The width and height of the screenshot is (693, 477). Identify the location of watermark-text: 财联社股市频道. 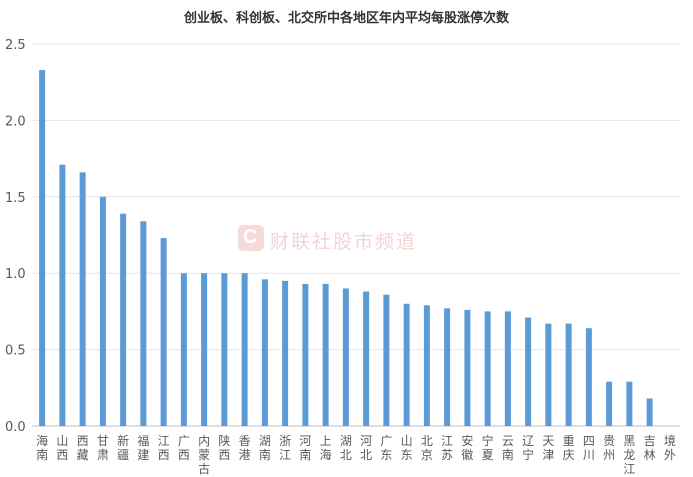
(344, 242).